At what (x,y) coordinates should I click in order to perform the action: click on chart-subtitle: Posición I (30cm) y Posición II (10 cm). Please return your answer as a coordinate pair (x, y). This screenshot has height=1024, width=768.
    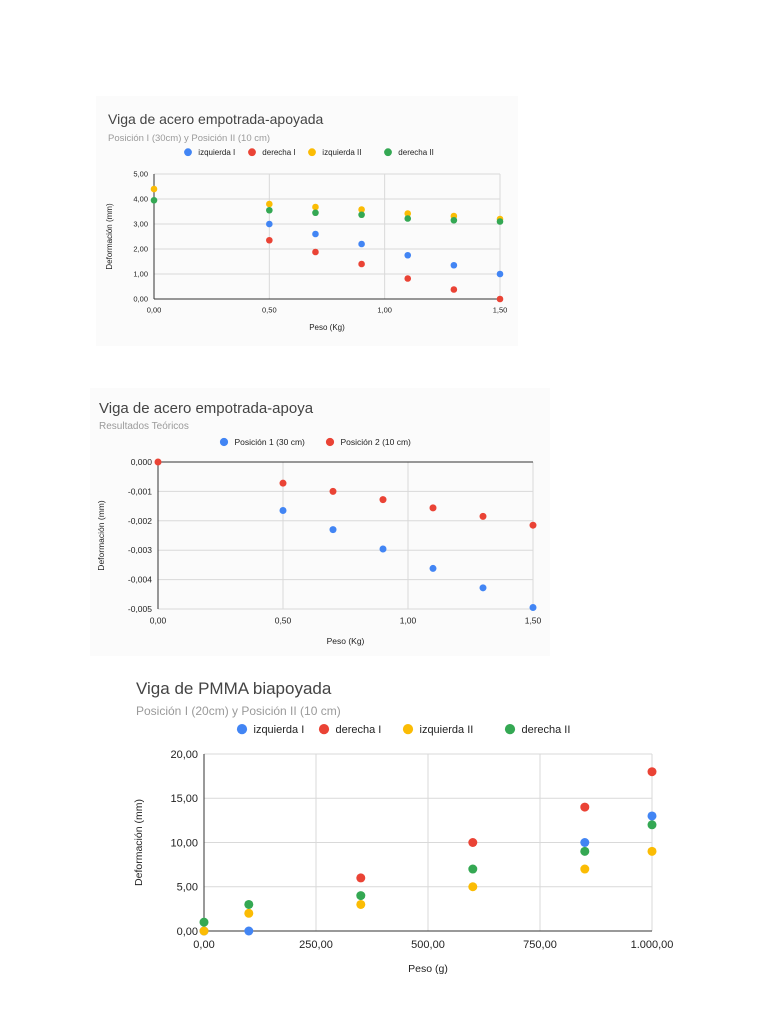
    Looking at the image, I should click on (189, 138).